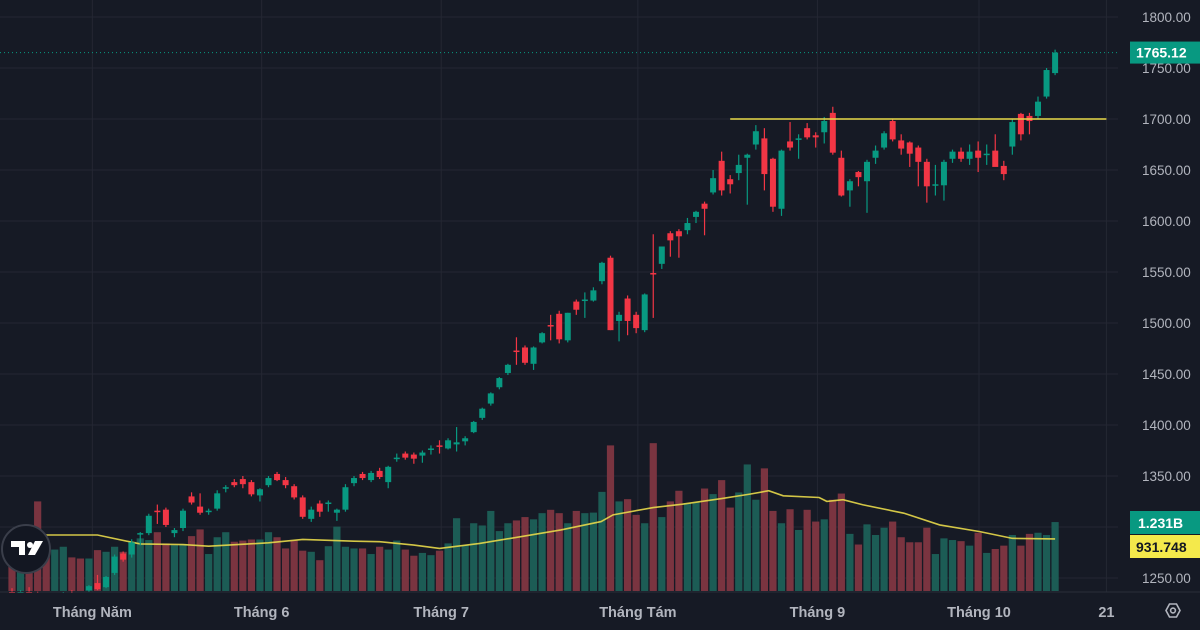 This screenshot has height=630, width=1200. What do you see at coordinates (1166, 578) in the screenshot?
I see `price-tick-label: 1250.00` at bounding box center [1166, 578].